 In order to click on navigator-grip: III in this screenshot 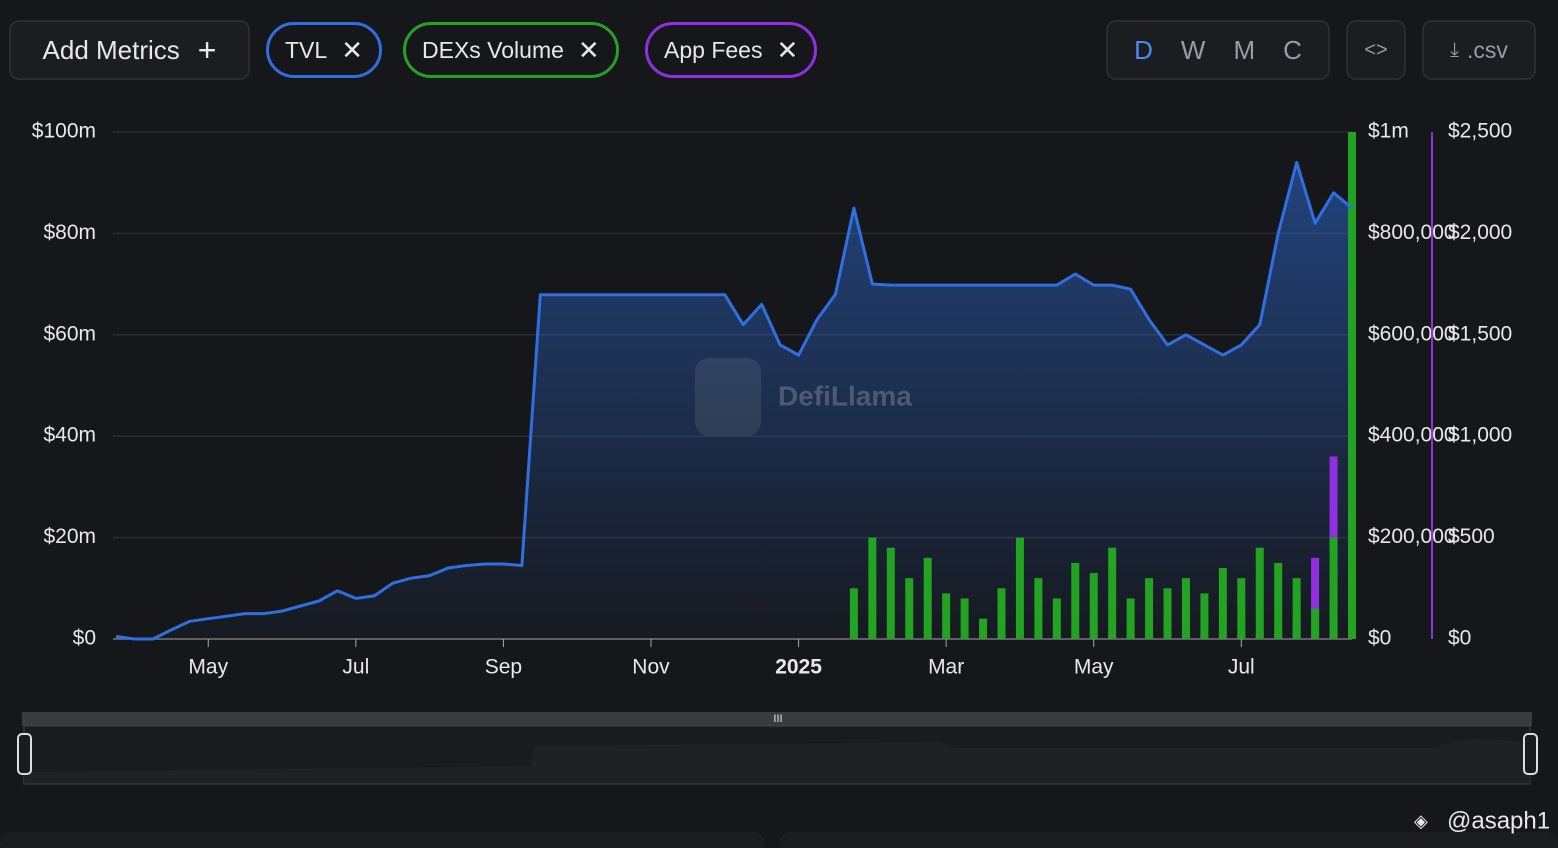, I will do `click(777, 719)`.